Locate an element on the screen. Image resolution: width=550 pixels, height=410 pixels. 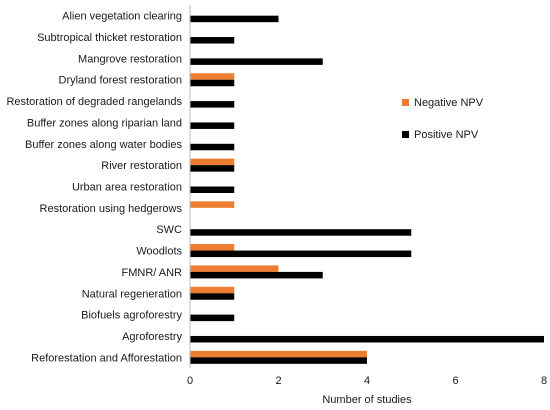
bar-positive-npv-agroforestry is located at coordinates (367, 339).